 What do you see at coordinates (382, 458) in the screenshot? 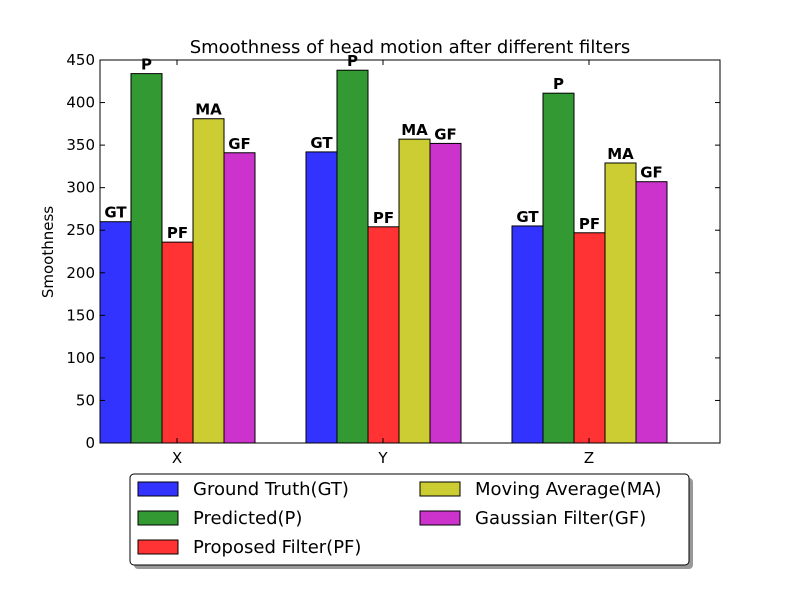
I see `x-tick-label: Y` at bounding box center [382, 458].